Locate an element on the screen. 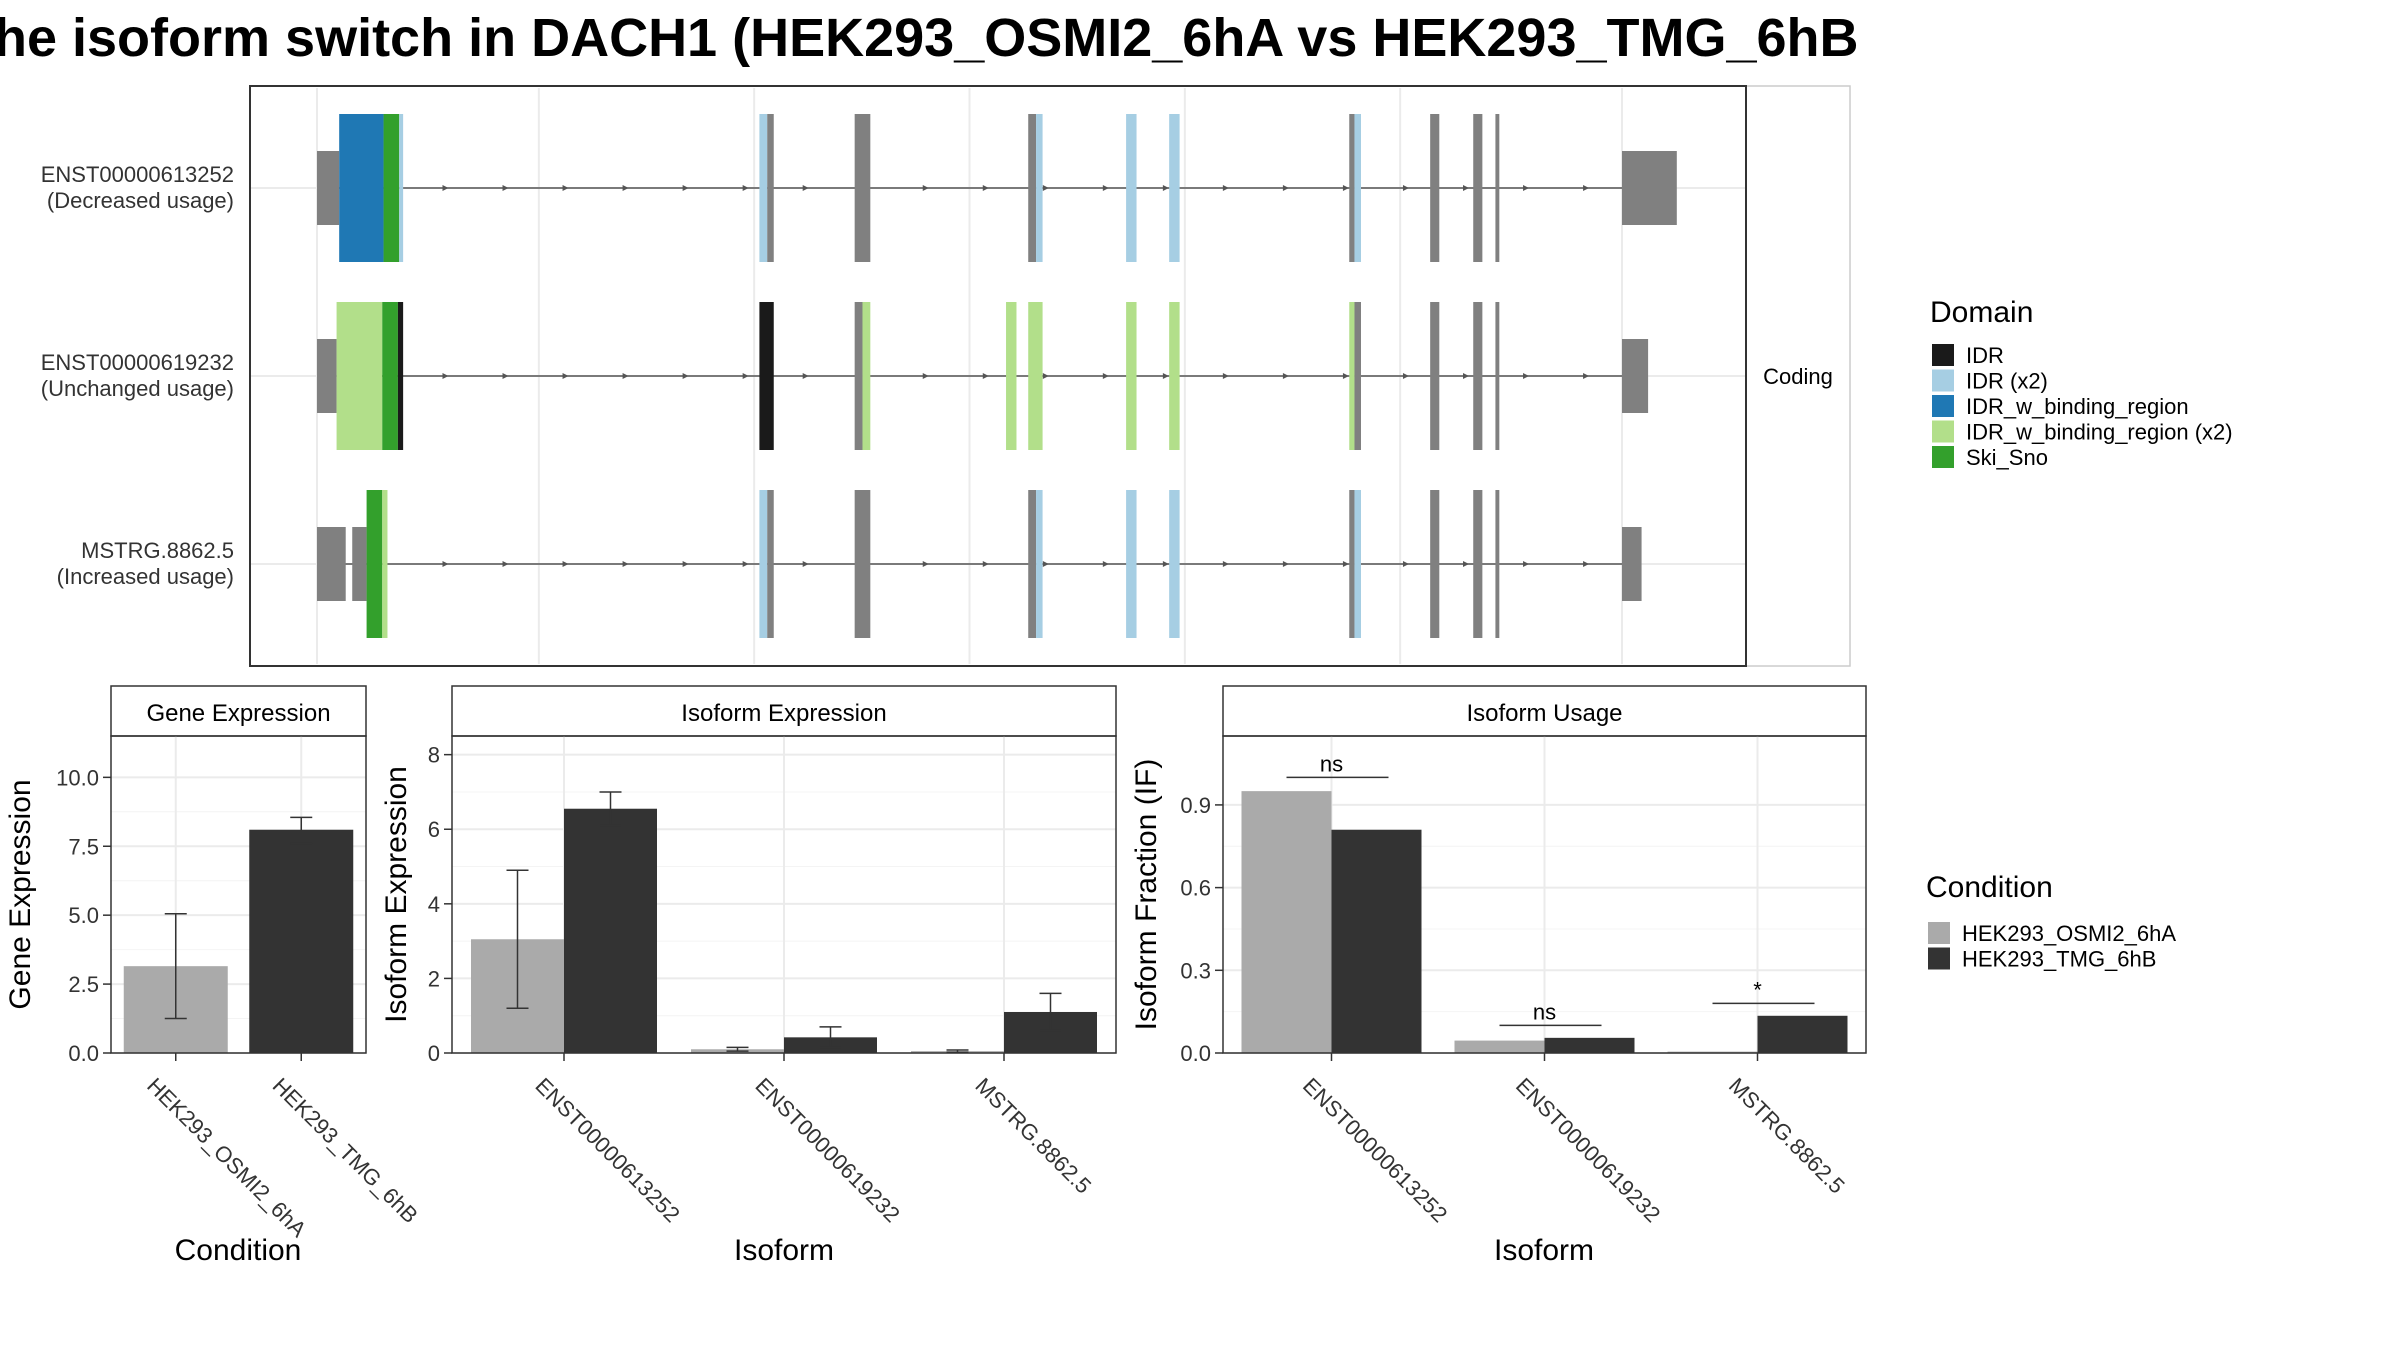 Image resolution: width=2400 pixels, height=1350 pixels. y-tick-label: 7.5 is located at coordinates (83, 846).